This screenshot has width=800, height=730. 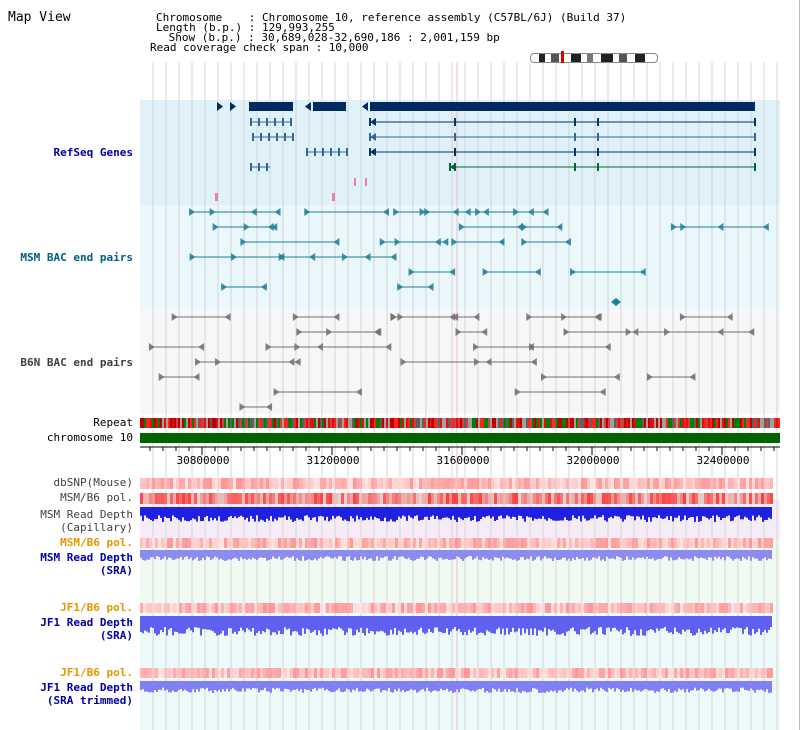 I want to click on track-label-b6n-bac: B6N BAC end pairs, so click(x=76, y=362).